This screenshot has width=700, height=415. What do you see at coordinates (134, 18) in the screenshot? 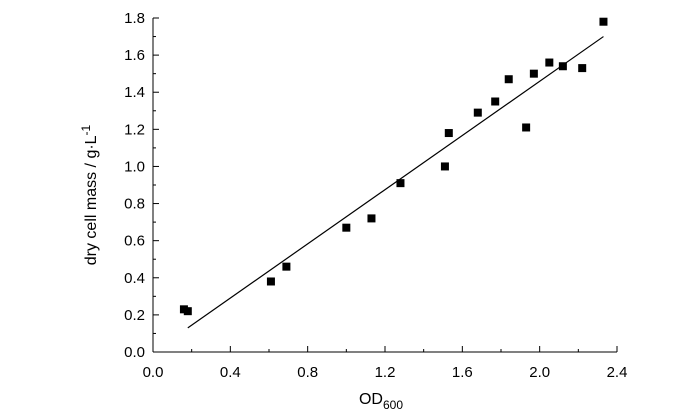
I see `y-tick-label: 1.8` at bounding box center [134, 18].